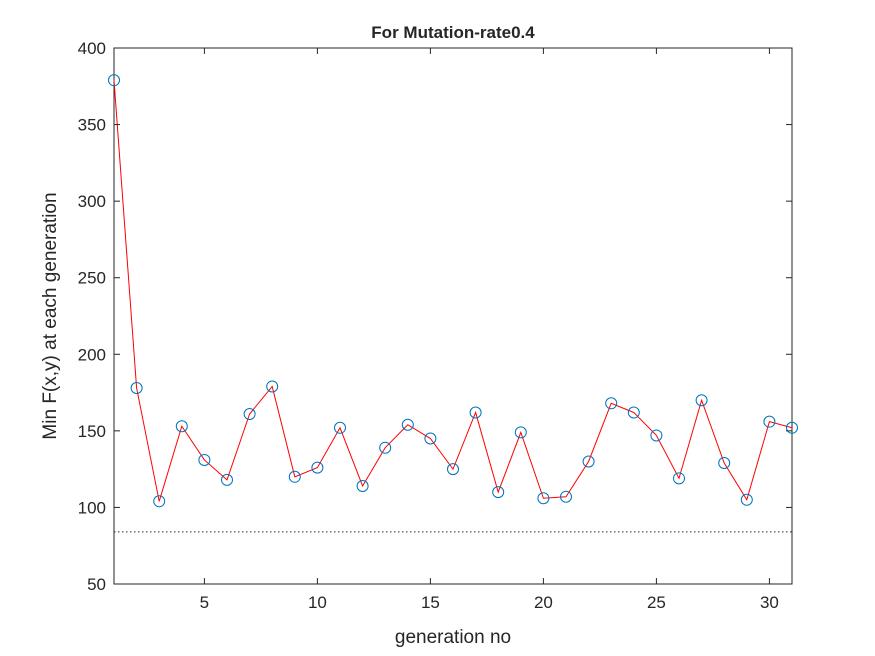 The image size is (875, 656). Describe the element at coordinates (656, 602) in the screenshot. I see `x-tick-label: 25` at that location.